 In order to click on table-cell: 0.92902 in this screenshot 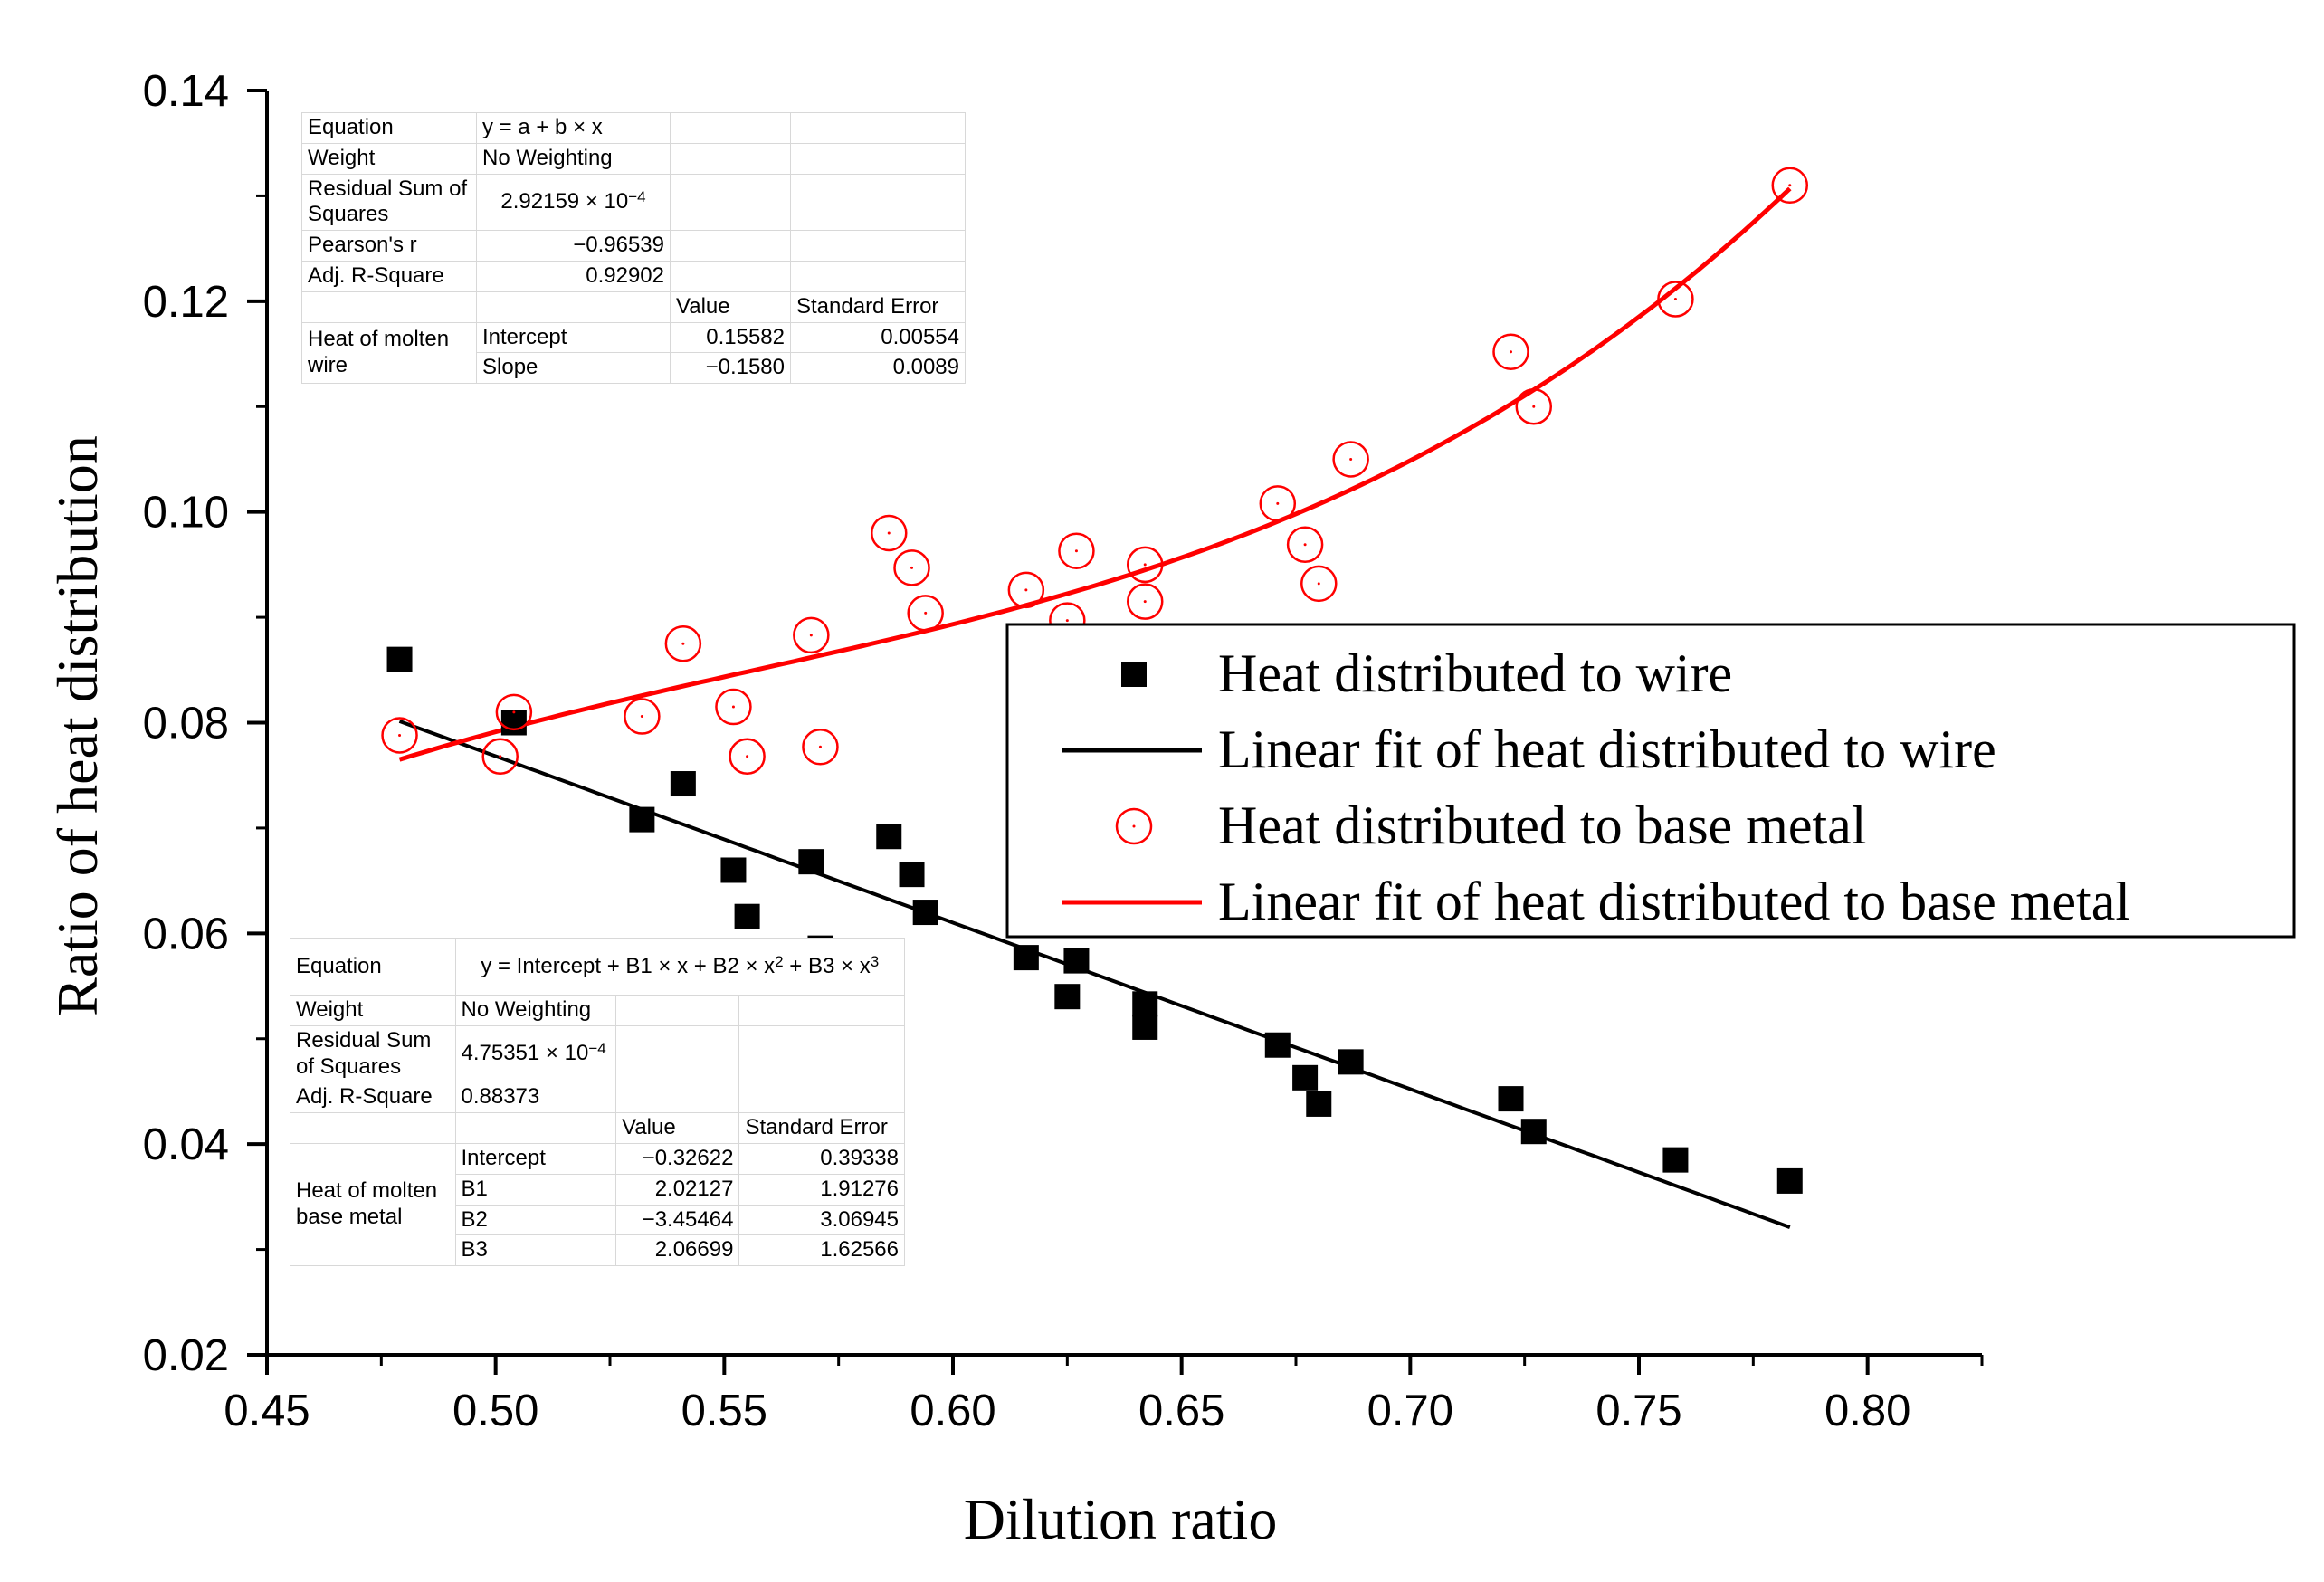, I will do `click(574, 276)`.